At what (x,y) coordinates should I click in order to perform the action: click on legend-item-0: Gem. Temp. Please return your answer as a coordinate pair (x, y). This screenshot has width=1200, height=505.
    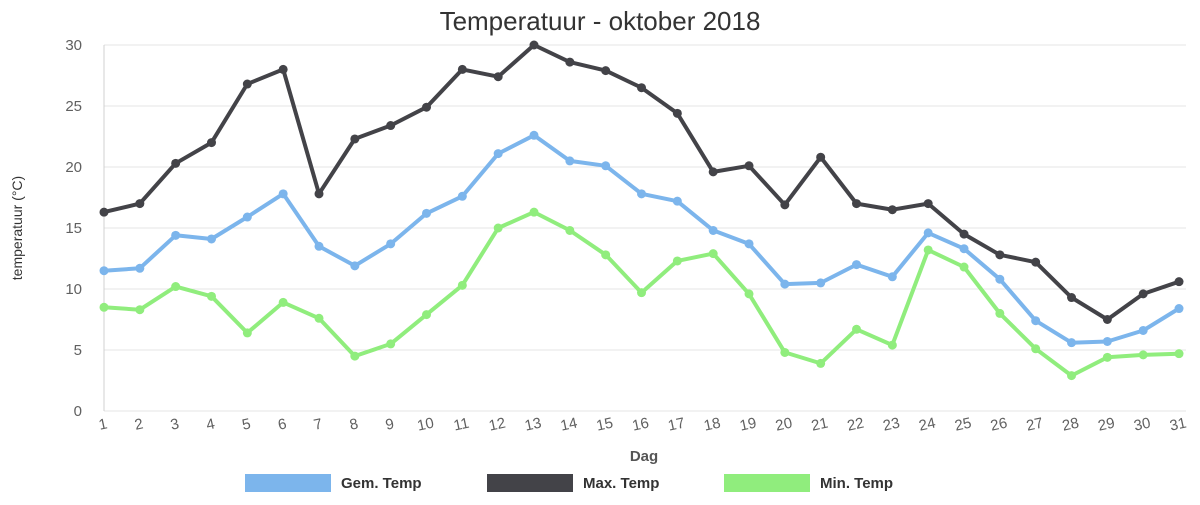
    Looking at the image, I should click on (333, 483).